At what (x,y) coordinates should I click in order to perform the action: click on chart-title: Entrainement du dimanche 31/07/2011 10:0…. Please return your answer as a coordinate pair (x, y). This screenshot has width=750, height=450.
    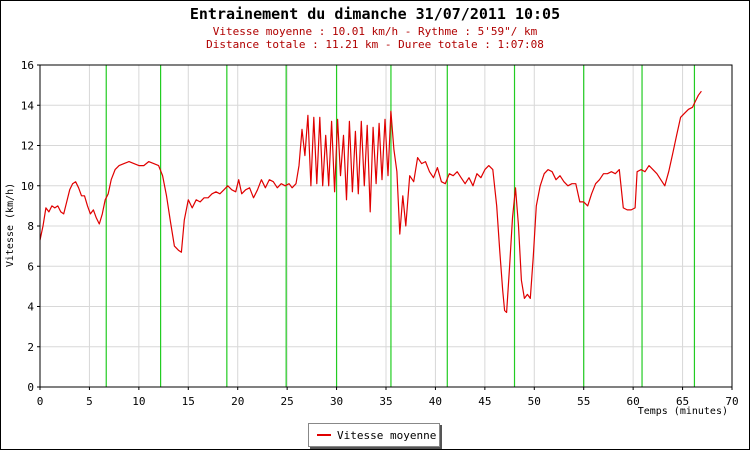
    Looking at the image, I should click on (375, 14).